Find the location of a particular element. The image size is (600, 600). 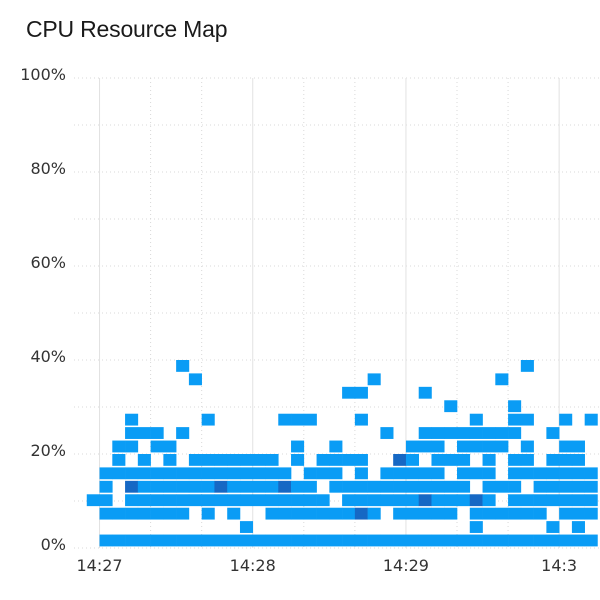

y-tick-label: 100% is located at coordinates (43, 74).